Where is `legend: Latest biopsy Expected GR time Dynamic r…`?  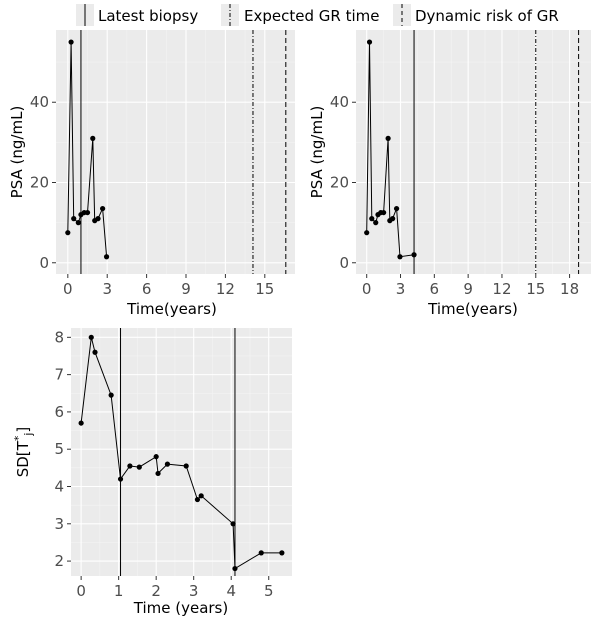 legend: Latest biopsy Expected GR time Dynamic r… is located at coordinates (318, 15).